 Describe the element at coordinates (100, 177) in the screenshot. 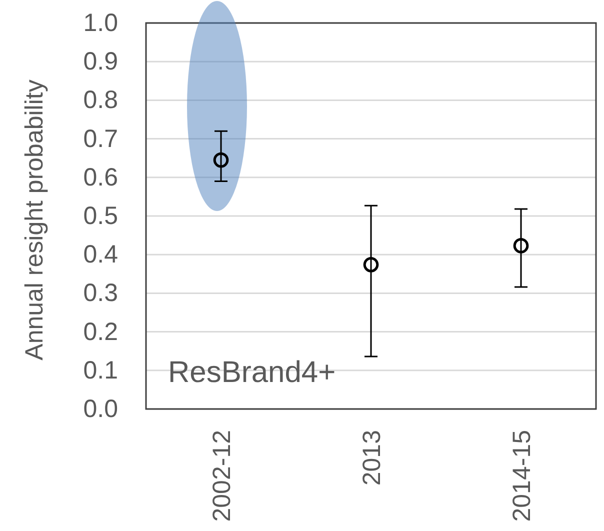

I see `y-tick-label: 0.6` at that location.